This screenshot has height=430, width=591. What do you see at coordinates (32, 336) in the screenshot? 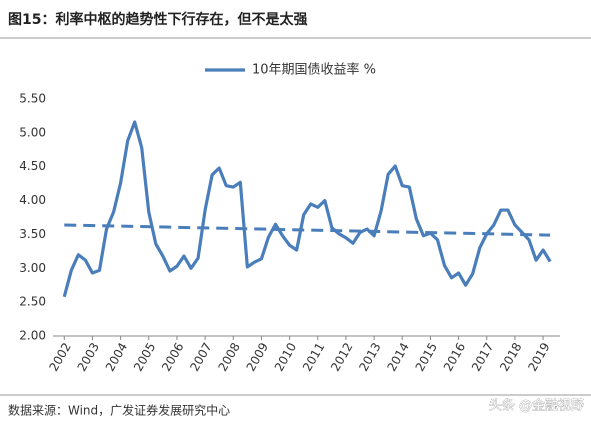
I see `y-tick-label: 2.00` at bounding box center [32, 336].